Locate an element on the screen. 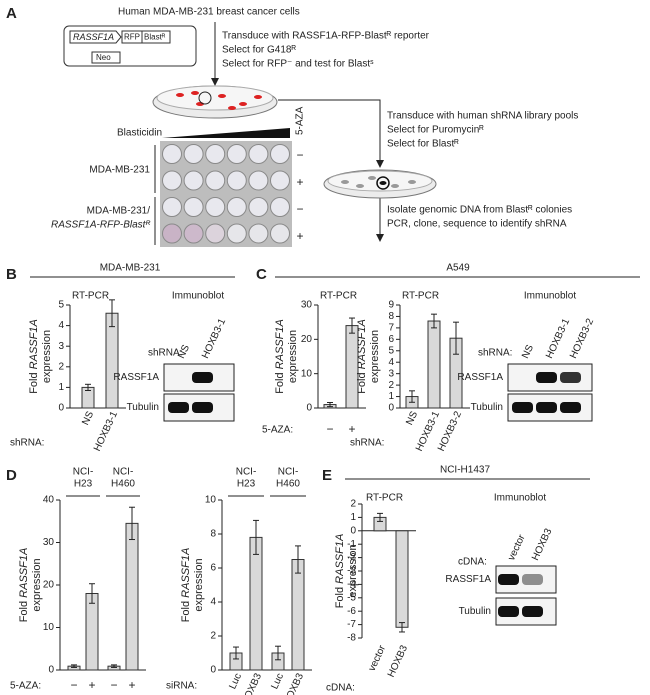  x-prefix: siRNA: is located at coordinates (181, 686).